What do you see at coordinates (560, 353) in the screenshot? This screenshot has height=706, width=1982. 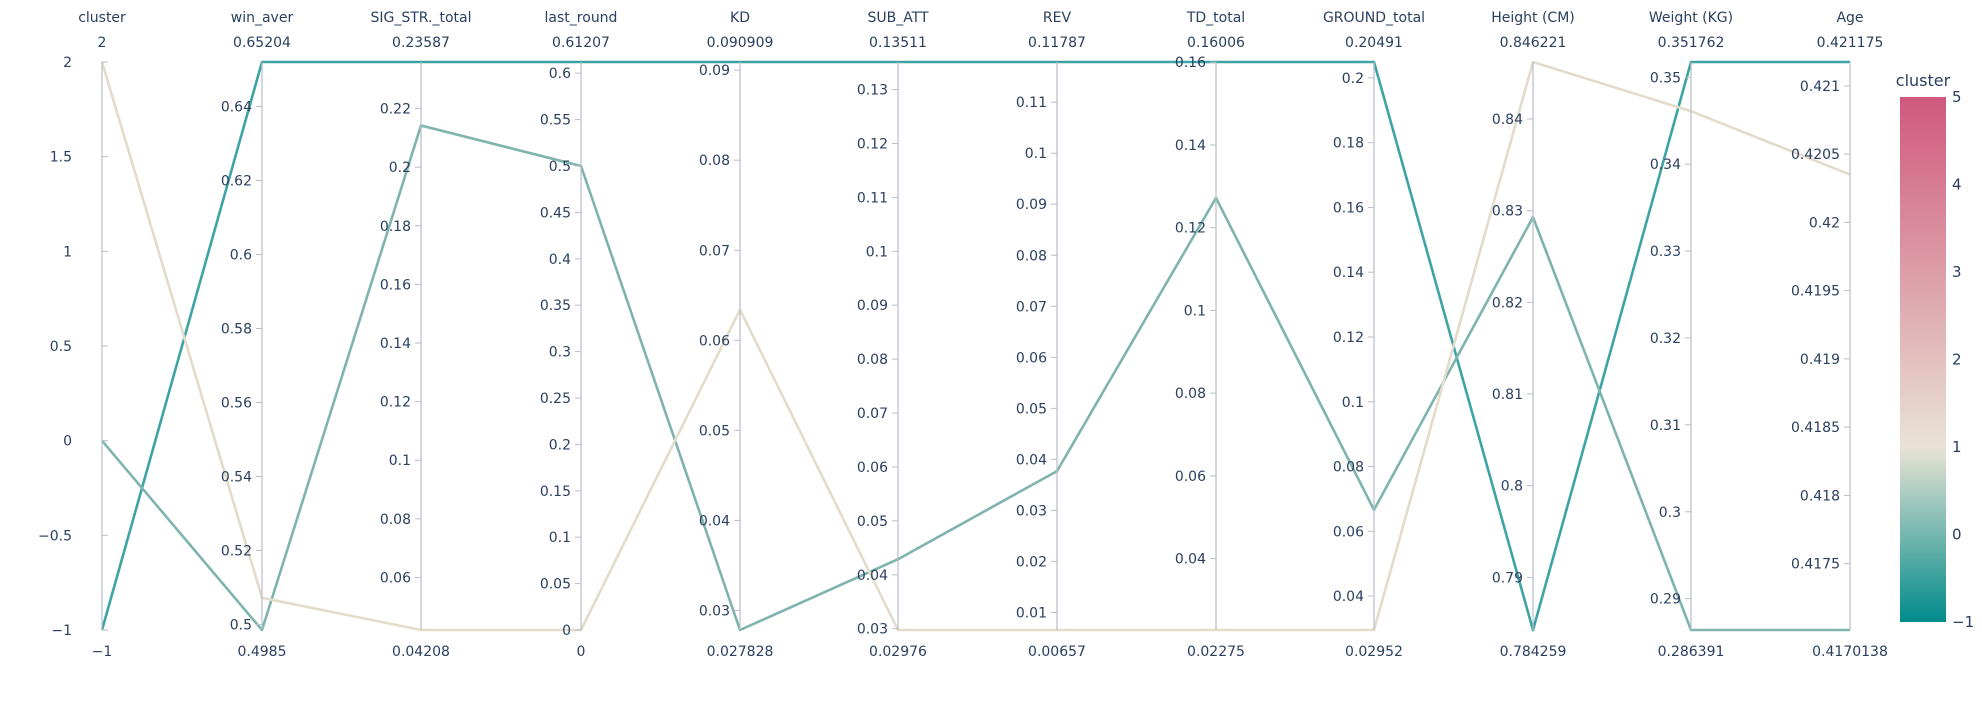 I see `tick-label: 0.3` at bounding box center [560, 353].